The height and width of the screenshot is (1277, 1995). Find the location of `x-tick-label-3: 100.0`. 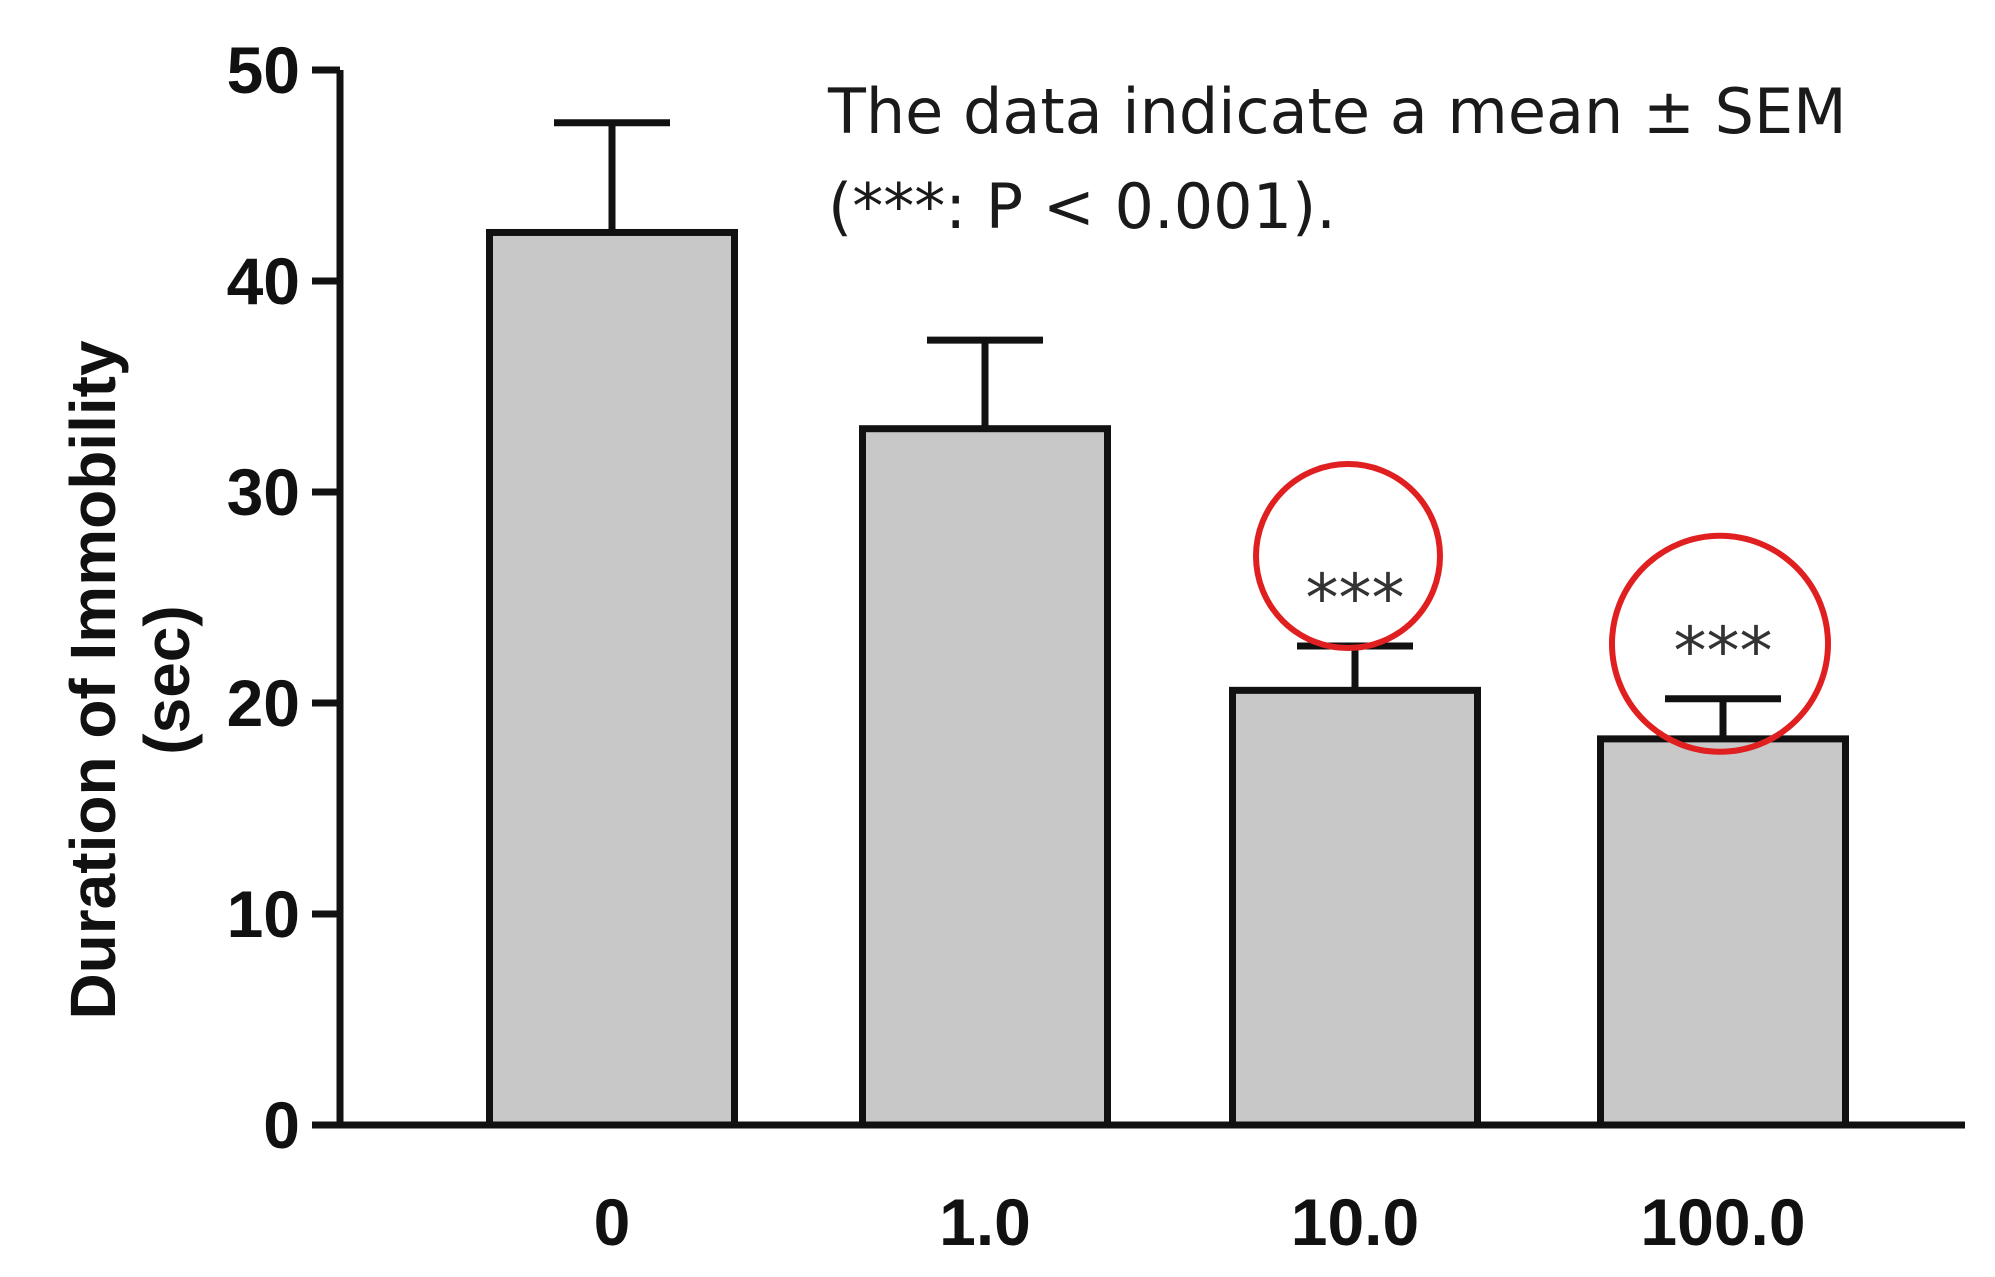

x-tick-label-3: 100.0 is located at coordinates (1722, 1222).